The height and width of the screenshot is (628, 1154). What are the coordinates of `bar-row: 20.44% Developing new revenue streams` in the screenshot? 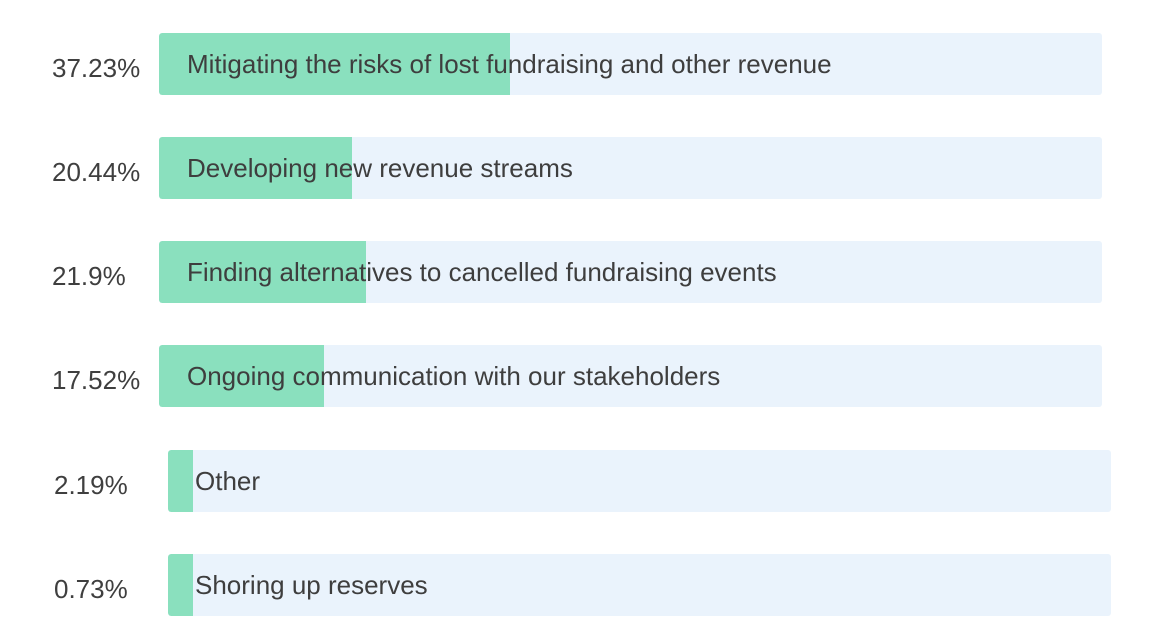 It's located at (577, 168).